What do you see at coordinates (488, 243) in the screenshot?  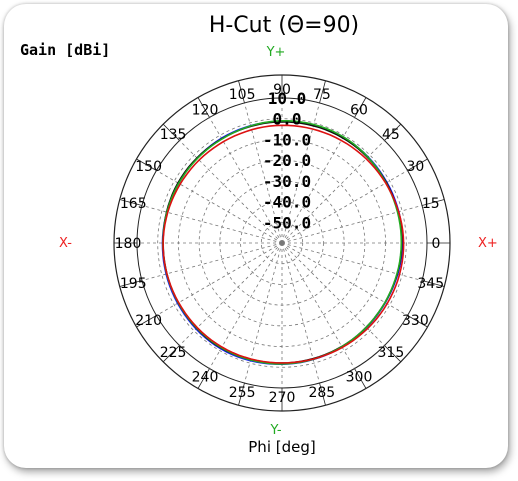 I see `axis-tag-x-pos: X+` at bounding box center [488, 243].